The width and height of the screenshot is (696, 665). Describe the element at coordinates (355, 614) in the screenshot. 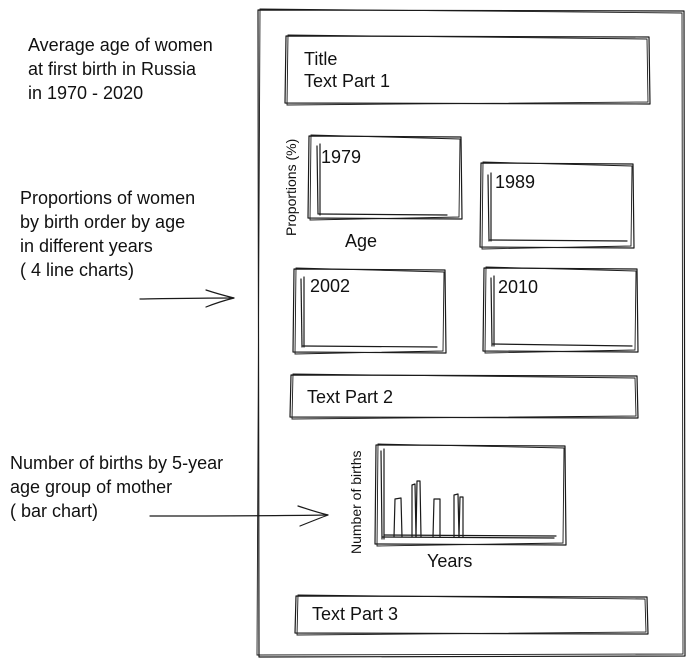

I see `text-part-3-label: Text Part 3` at that location.